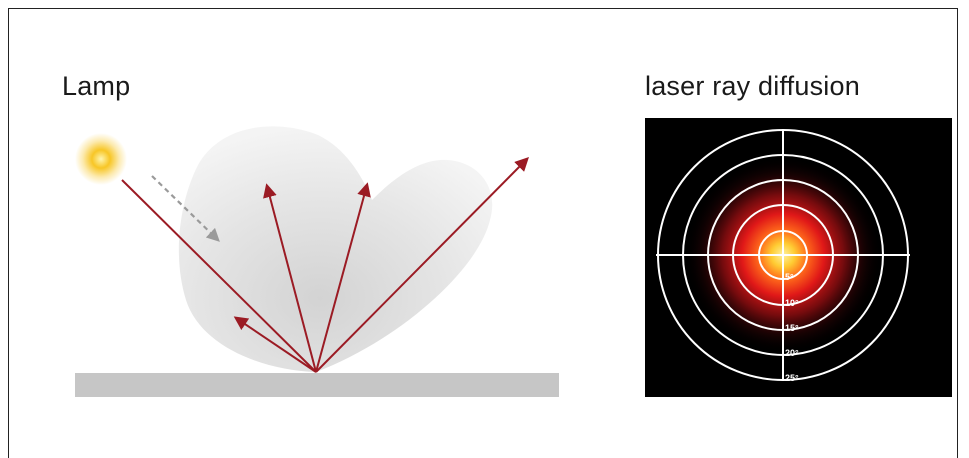 The width and height of the screenshot is (969, 458). What do you see at coordinates (752, 86) in the screenshot?
I see `laser-diffusion-label: laser ray diffusion` at bounding box center [752, 86].